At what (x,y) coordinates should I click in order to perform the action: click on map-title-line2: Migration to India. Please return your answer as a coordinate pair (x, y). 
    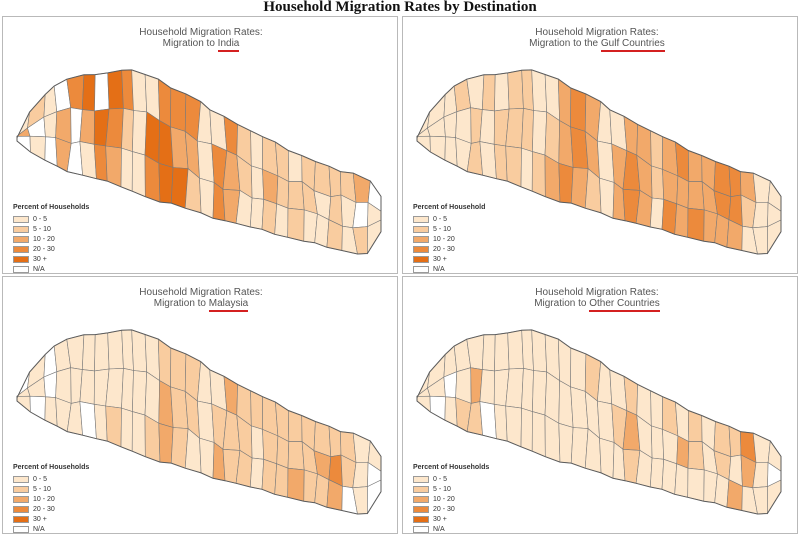
    Looking at the image, I should click on (201, 45).